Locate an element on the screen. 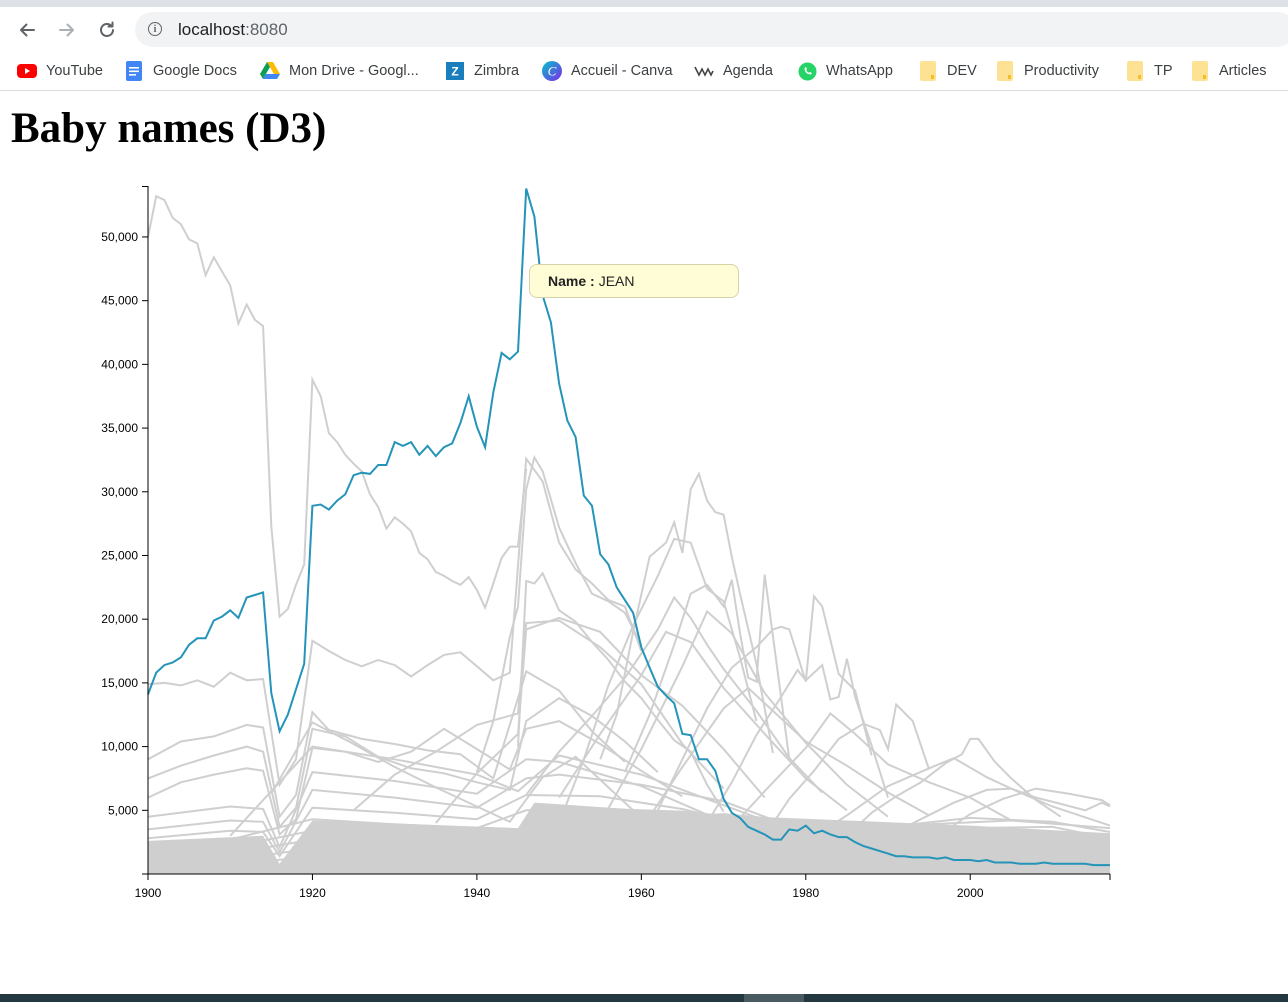  bookmark-google-docs: Google Docs is located at coordinates (180, 71).